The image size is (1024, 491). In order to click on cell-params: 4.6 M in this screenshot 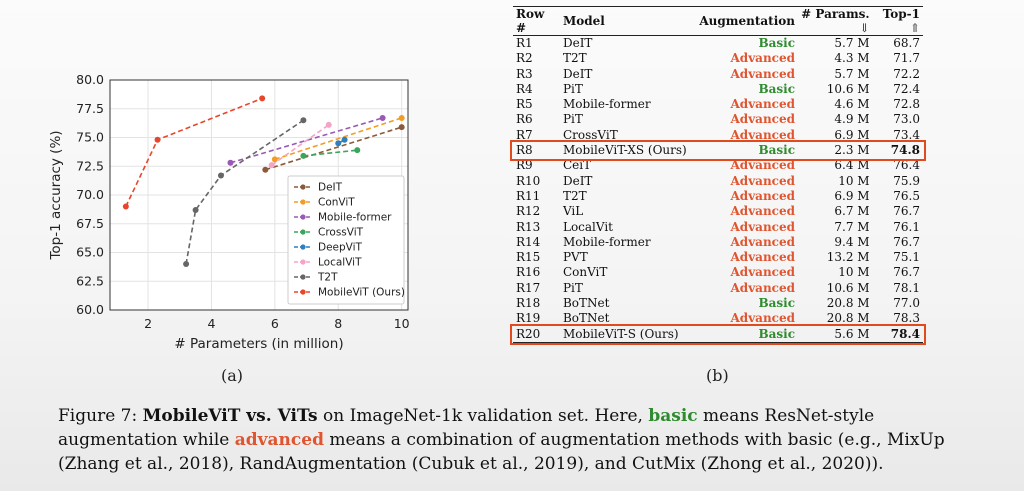, I will do `click(852, 104)`.